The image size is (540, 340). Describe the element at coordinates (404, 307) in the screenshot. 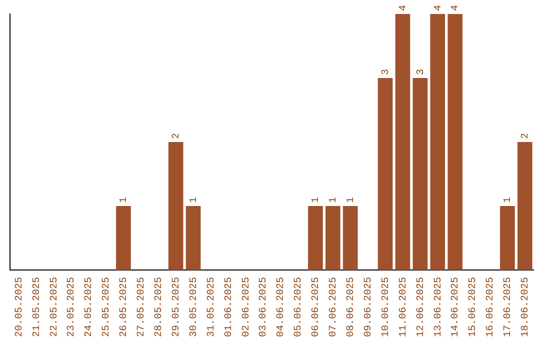

I see `x-tick-label: 11.06.2025` at that location.